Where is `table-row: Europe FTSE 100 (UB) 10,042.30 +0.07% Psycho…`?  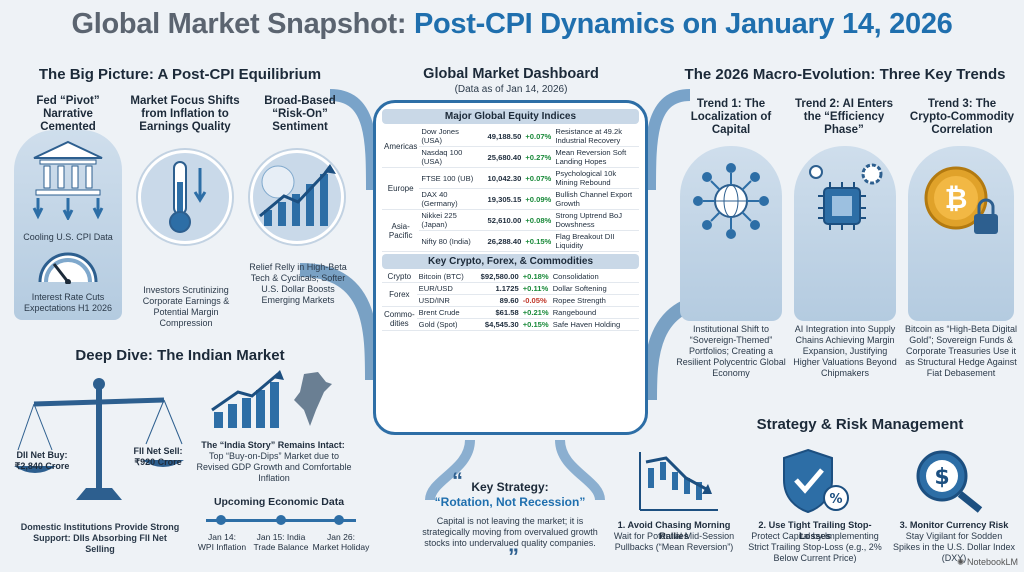 table-row: Europe FTSE 100 (UB) 10,042.30 +0.07% Psycho… is located at coordinates (510, 188).